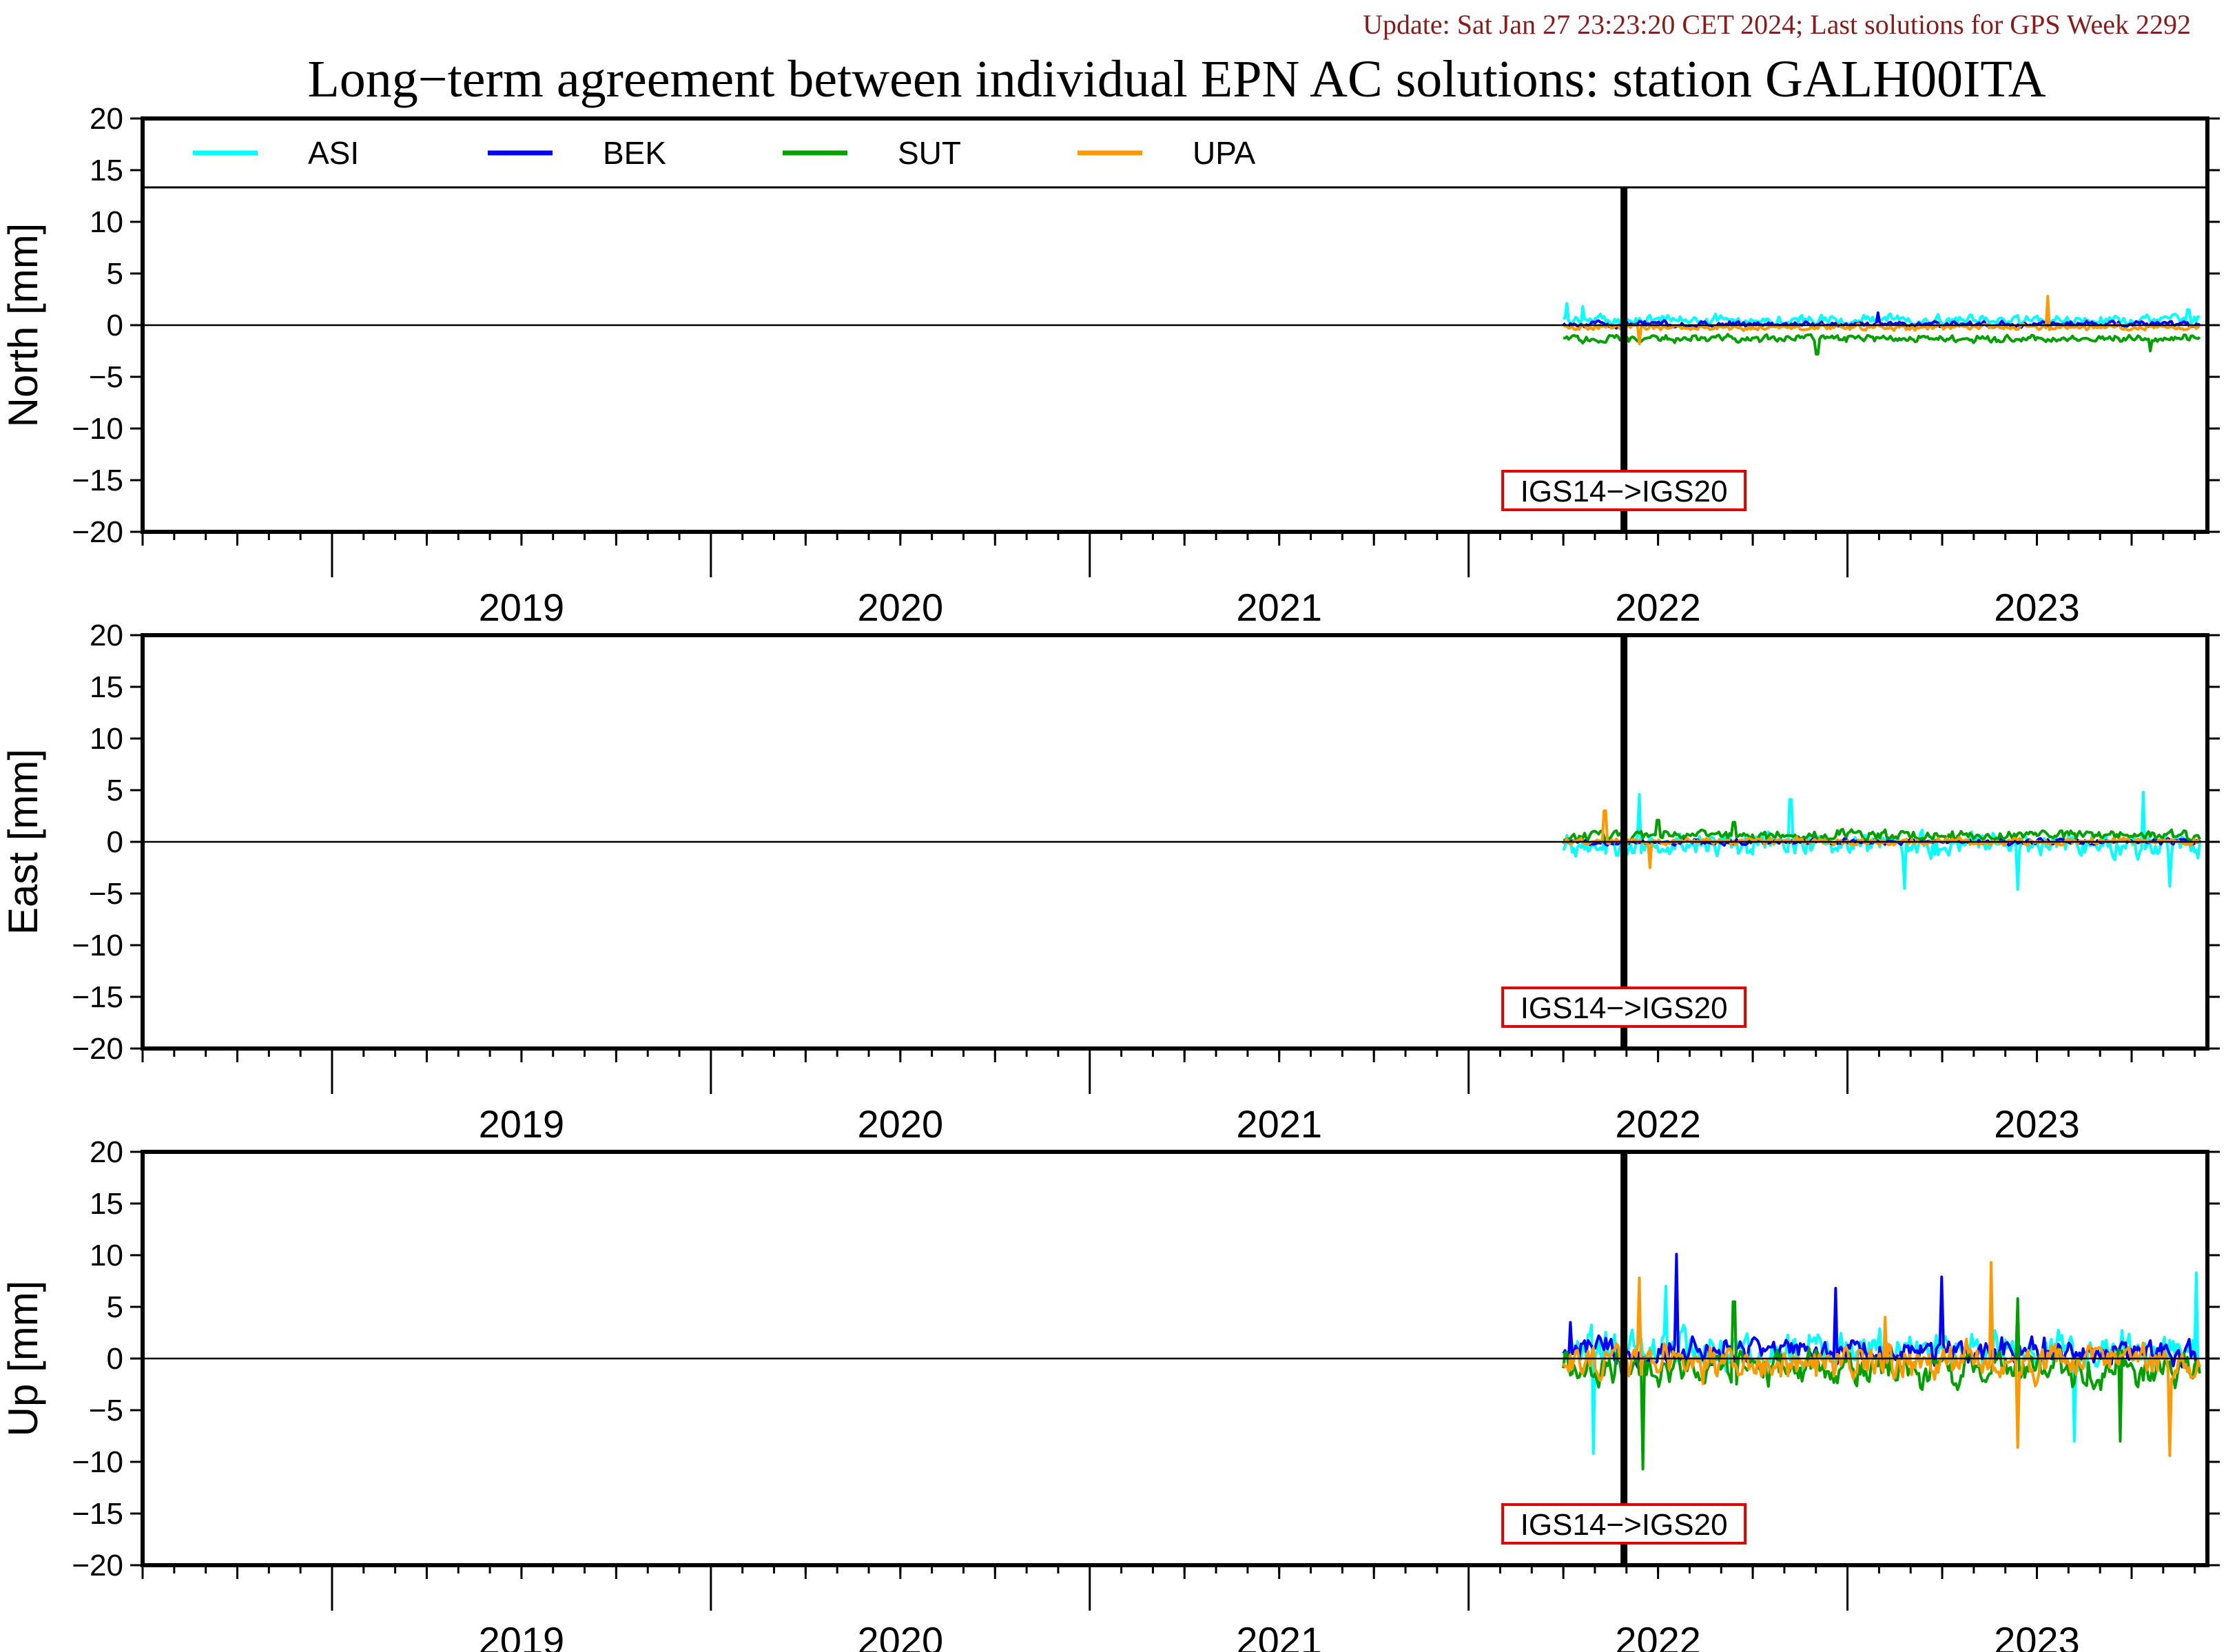  What do you see at coordinates (23, 1359) in the screenshot?
I see `y-axis-label: Up [mm]` at bounding box center [23, 1359].